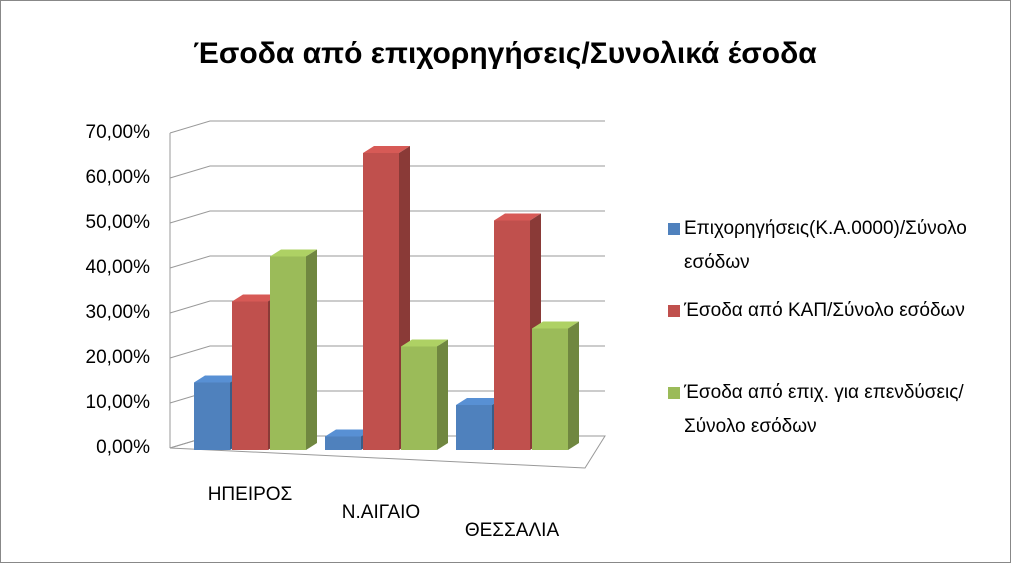 The image size is (1011, 563). Describe the element at coordinates (118, 267) in the screenshot. I see `y-tick-label: 40,00%` at that location.